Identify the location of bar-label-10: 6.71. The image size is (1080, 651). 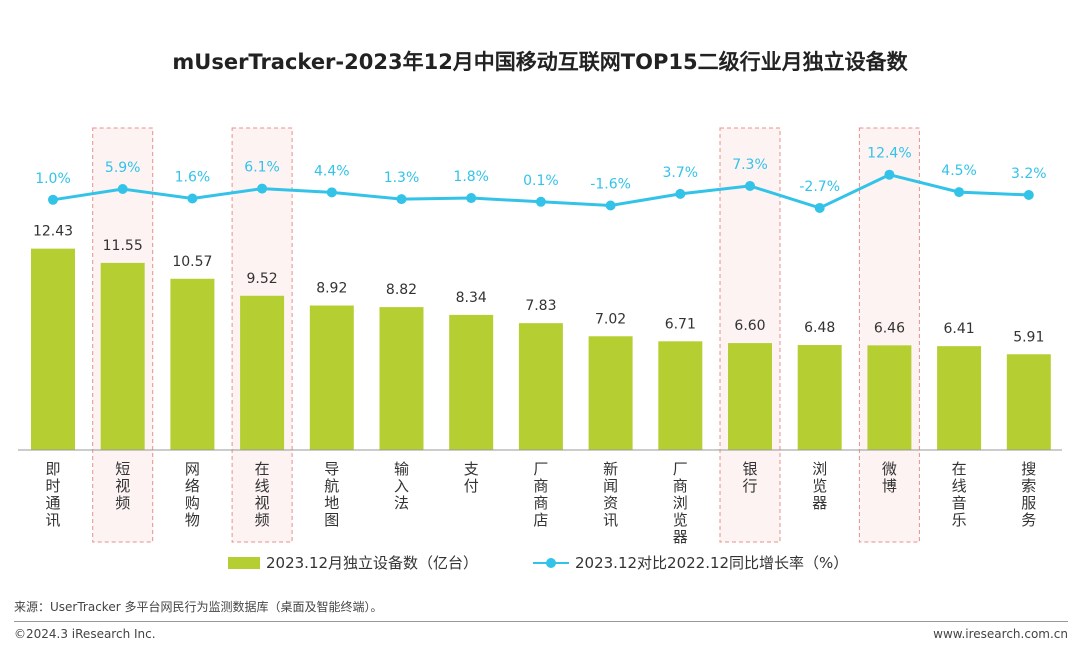
(680, 324).